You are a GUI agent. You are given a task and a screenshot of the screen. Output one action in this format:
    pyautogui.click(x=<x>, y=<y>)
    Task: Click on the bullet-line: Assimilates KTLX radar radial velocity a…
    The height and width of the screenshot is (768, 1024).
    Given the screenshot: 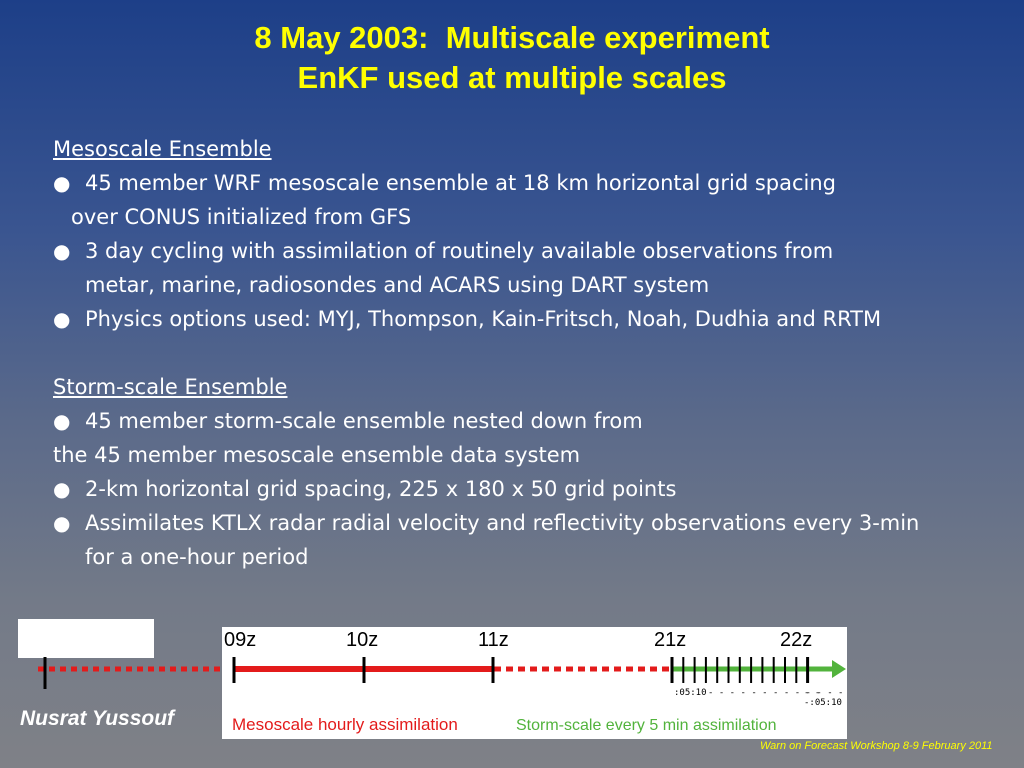 What is the action you would take?
    pyautogui.click(x=502, y=523)
    